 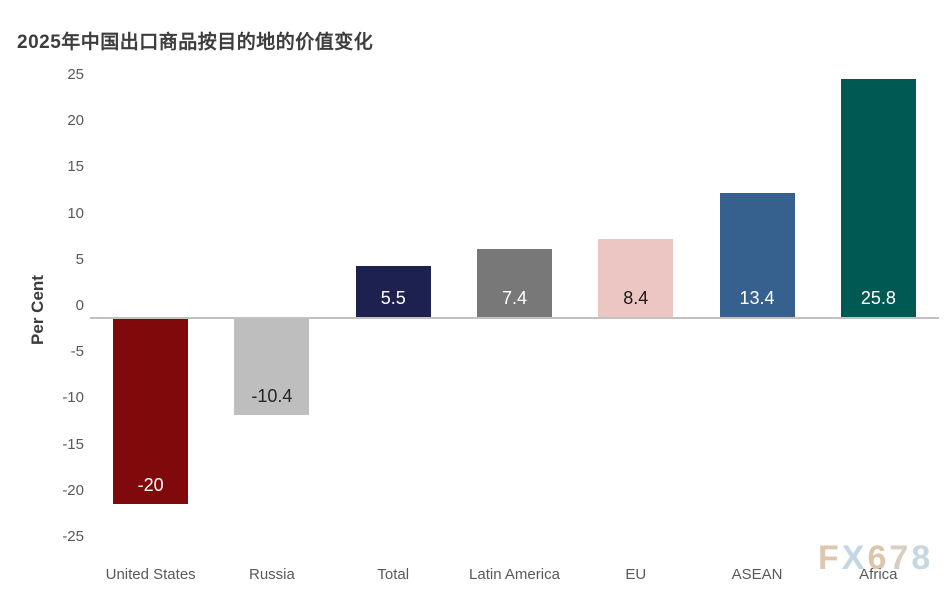 What do you see at coordinates (79, 305) in the screenshot?
I see `y-tick-label: 0` at bounding box center [79, 305].